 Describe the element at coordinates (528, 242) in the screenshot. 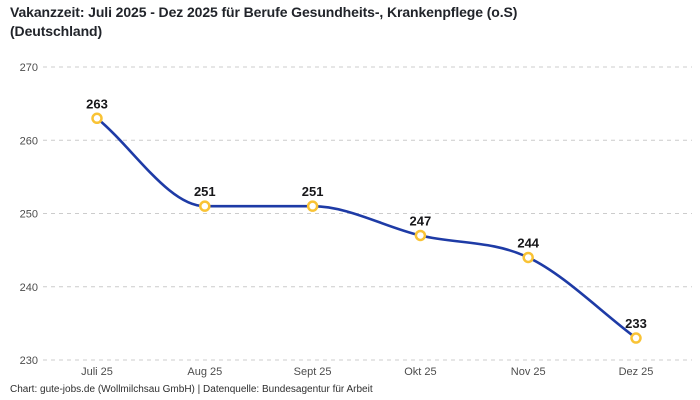

I see `data-point-label: 244` at that location.